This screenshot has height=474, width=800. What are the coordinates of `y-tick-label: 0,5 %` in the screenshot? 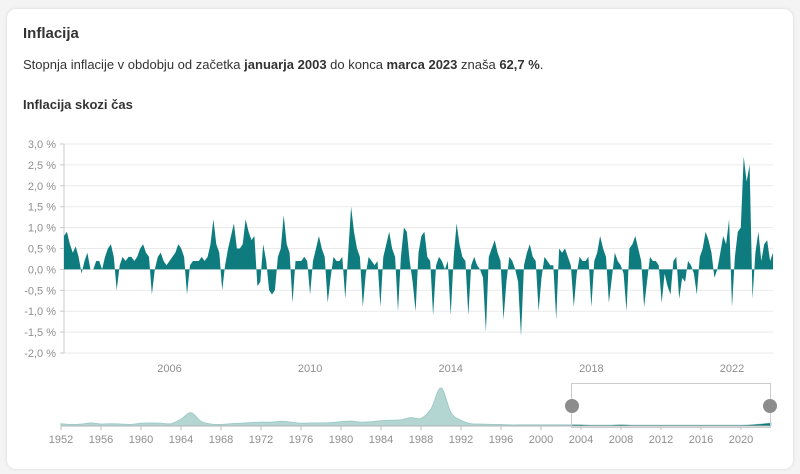 It's located at (42, 250).